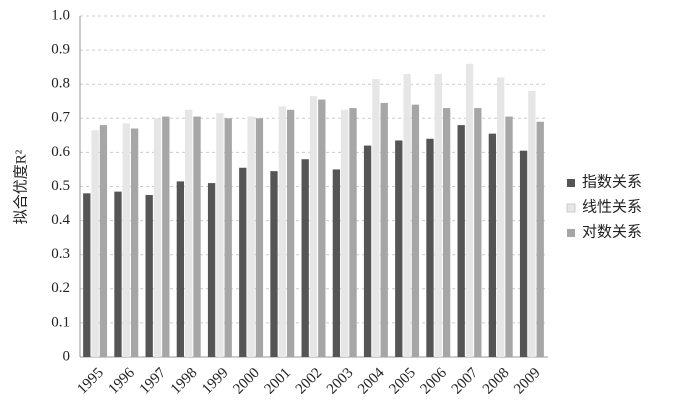 The width and height of the screenshot is (674, 405). Describe the element at coordinates (184, 381) in the screenshot. I see `x-tick-label: 1998` at that location.